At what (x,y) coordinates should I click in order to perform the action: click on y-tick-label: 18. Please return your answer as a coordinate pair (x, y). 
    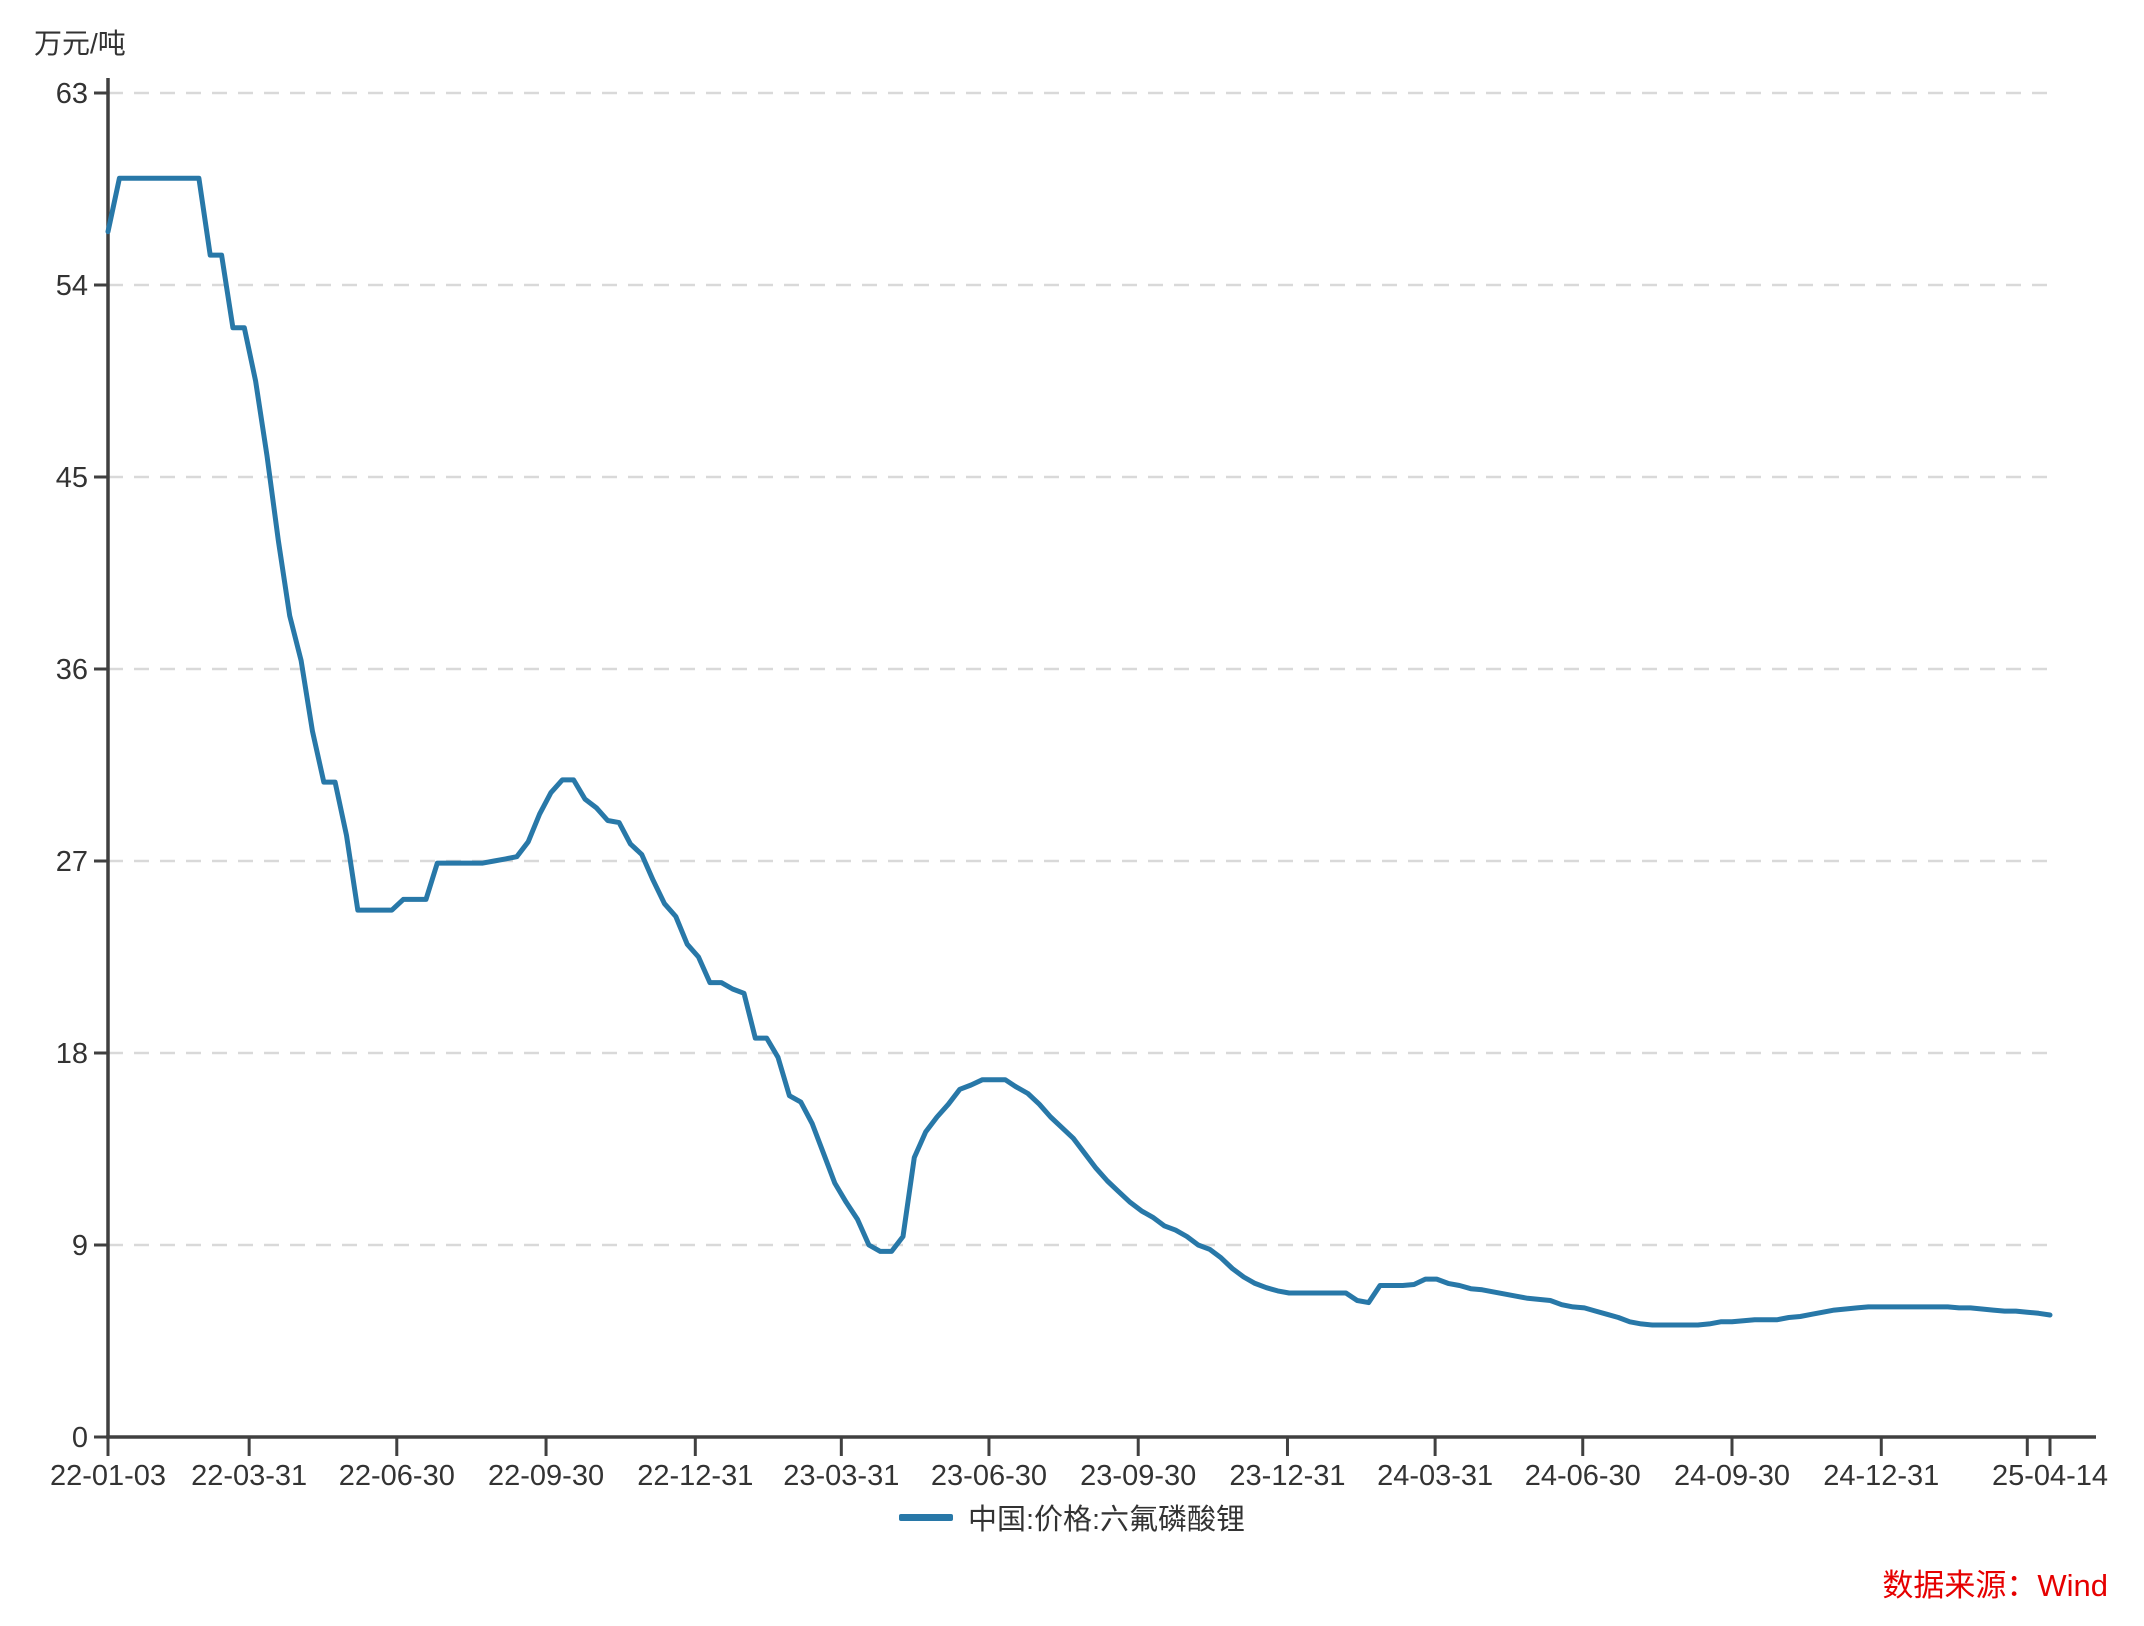
    Looking at the image, I should click on (72, 1054).